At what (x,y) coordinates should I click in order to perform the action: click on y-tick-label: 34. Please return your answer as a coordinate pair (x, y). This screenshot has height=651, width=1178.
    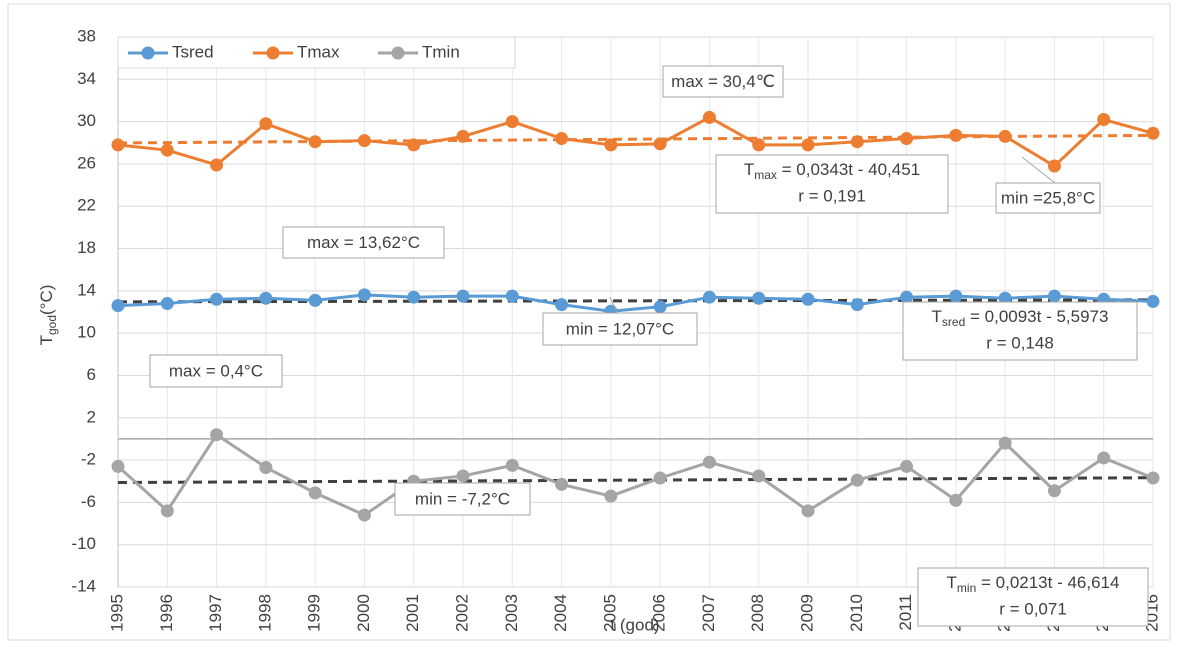
    Looking at the image, I should click on (86, 78).